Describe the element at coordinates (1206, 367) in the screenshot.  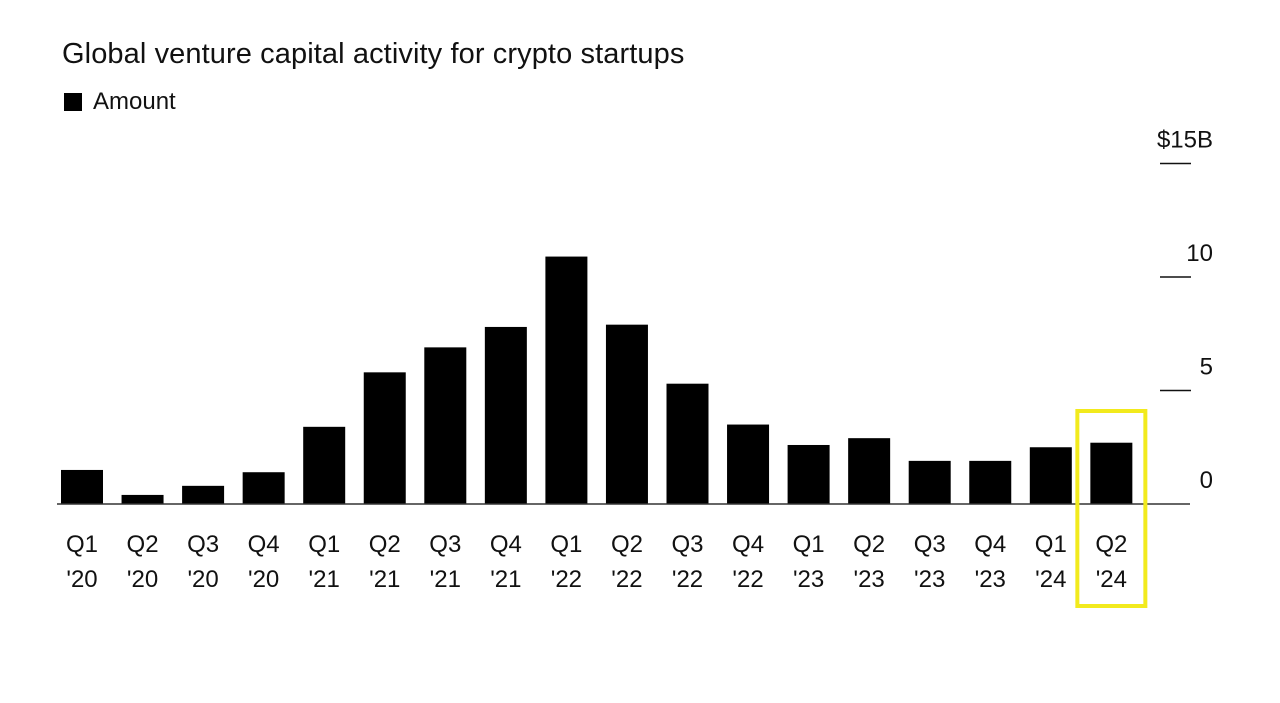
I see `y-tick-label: 5` at that location.